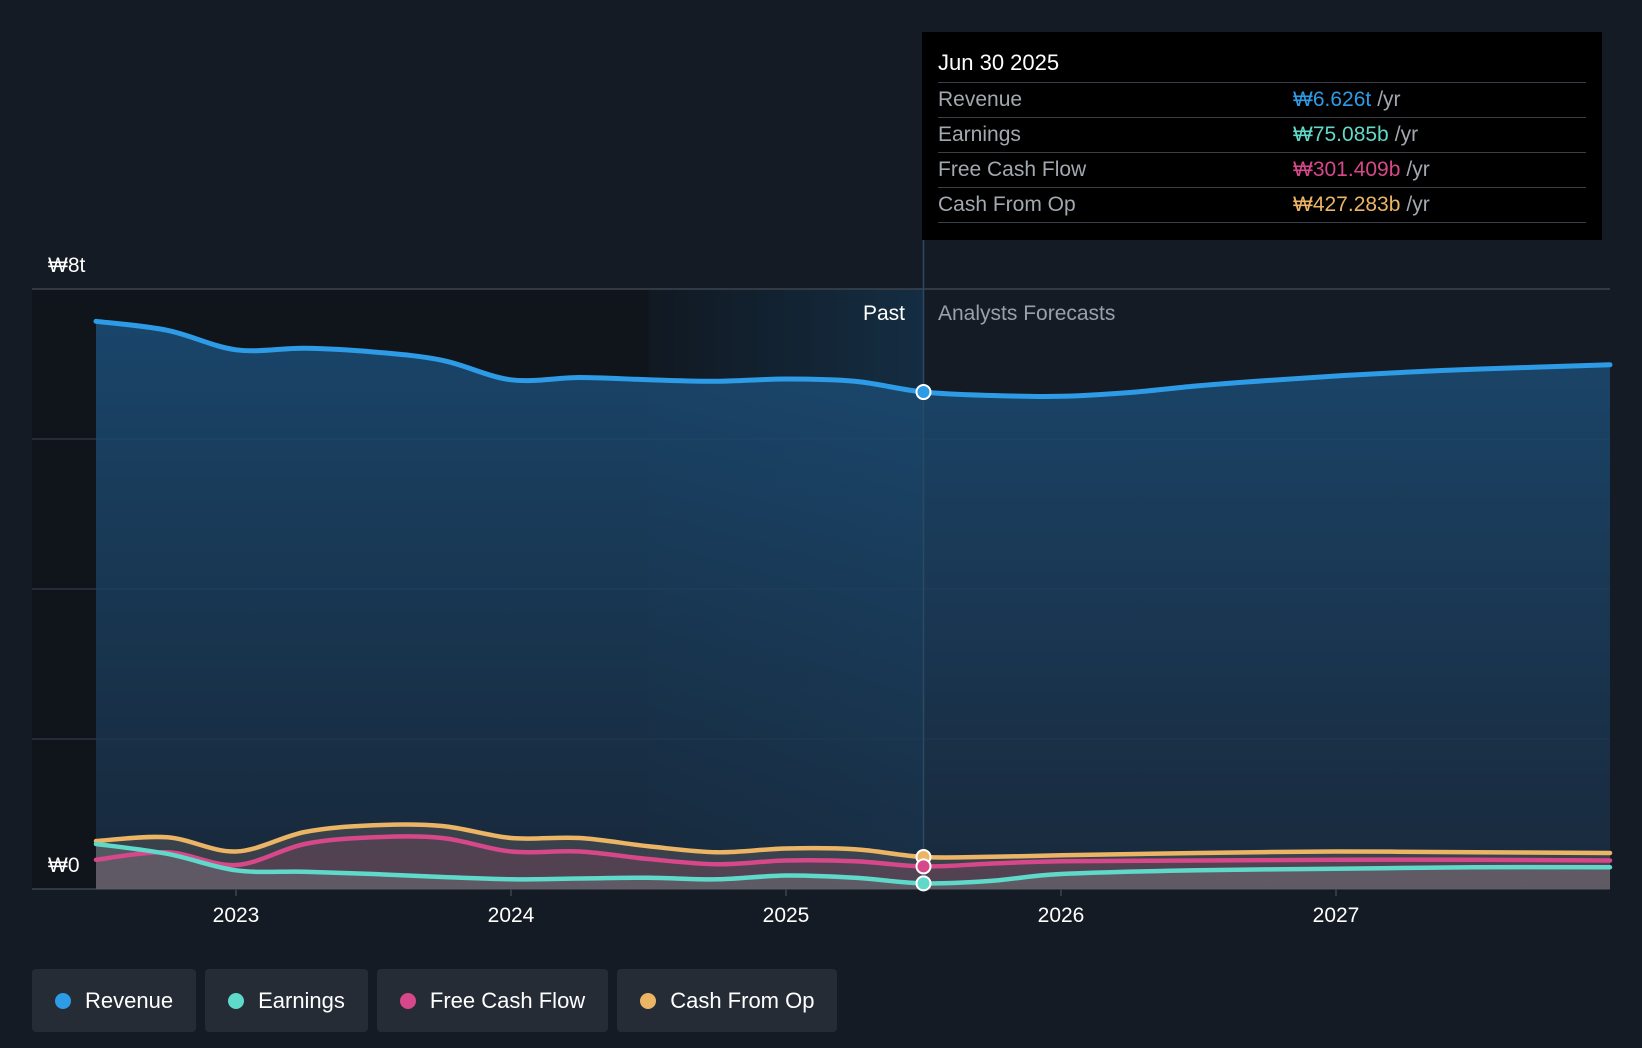 This screenshot has height=1048, width=1642. Describe the element at coordinates (923, 866) in the screenshot. I see `free-cash-flow-marker` at that location.